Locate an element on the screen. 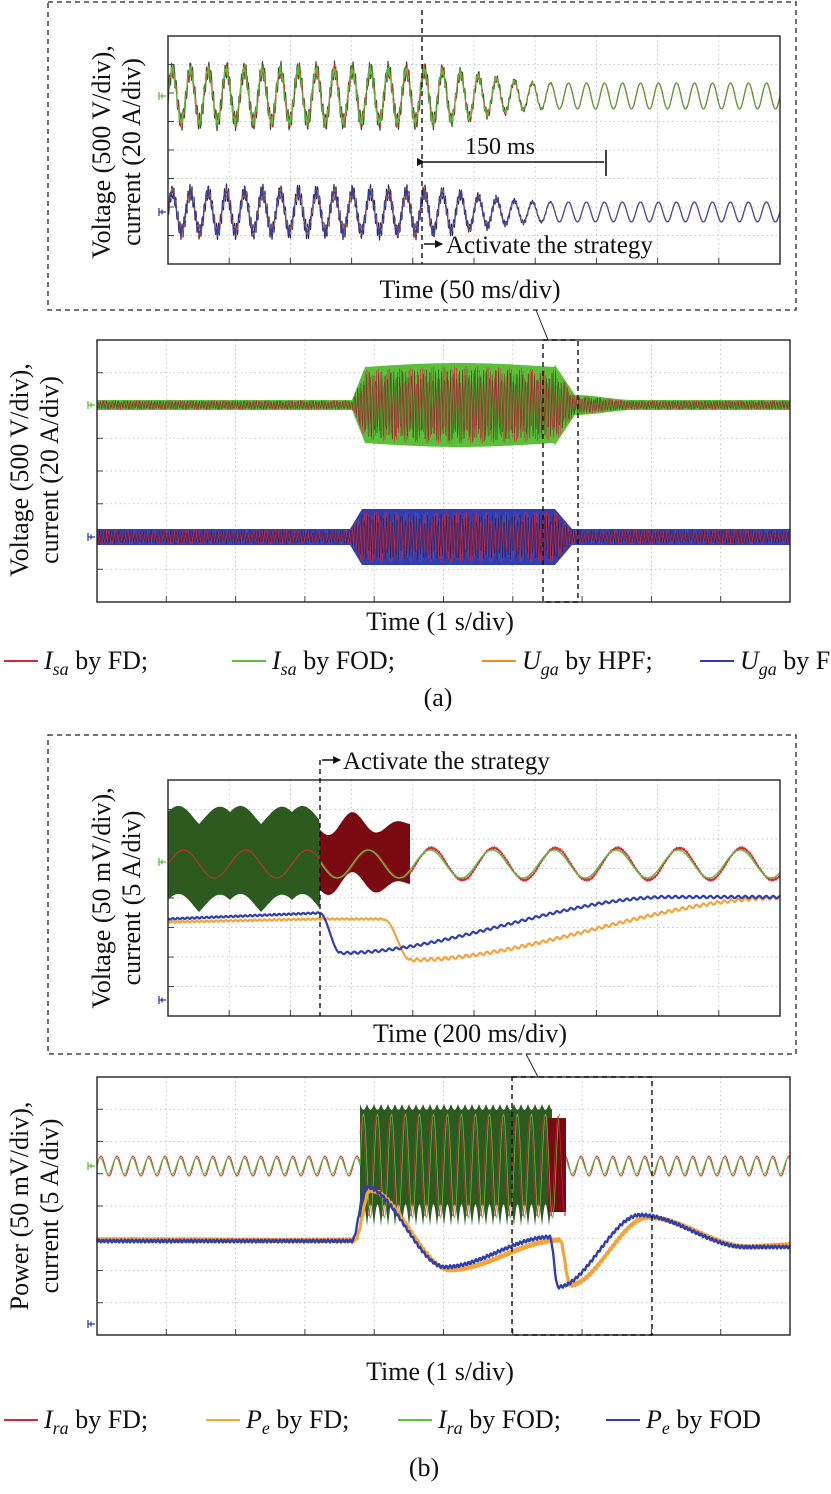 This screenshot has width=831, height=1494. a-panel-label: (a) is located at coordinates (438, 697).